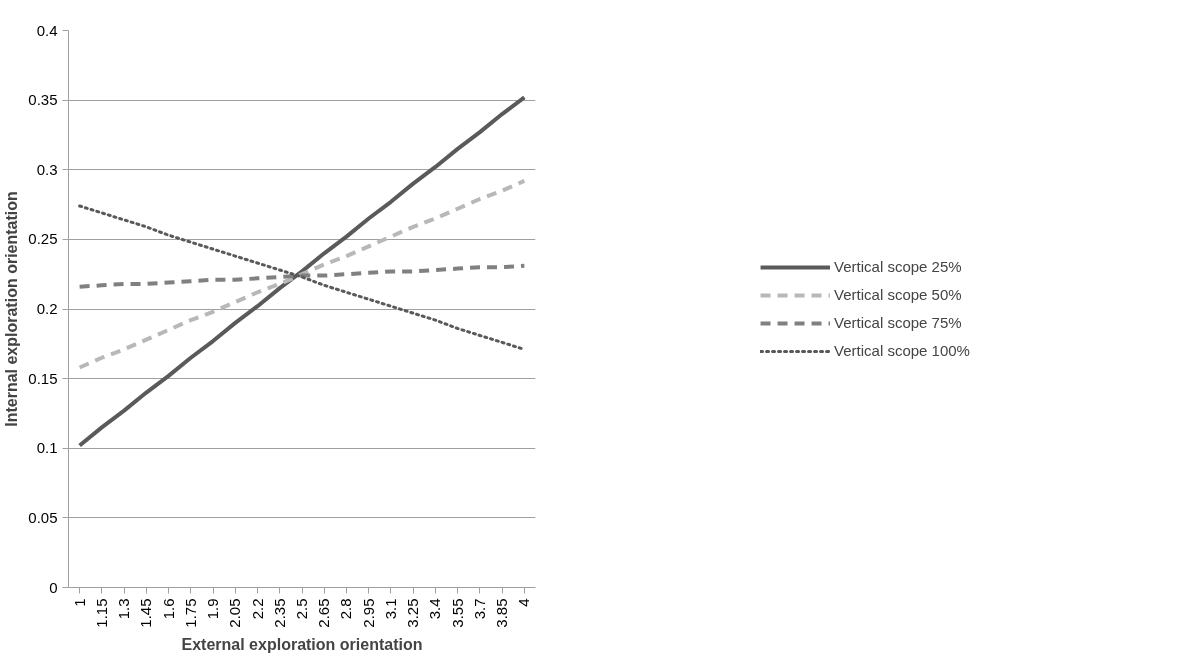 Image resolution: width=1201 pixels, height=664 pixels. What do you see at coordinates (435, 609) in the screenshot?
I see `x-tick-label: 3.4` at bounding box center [435, 609].